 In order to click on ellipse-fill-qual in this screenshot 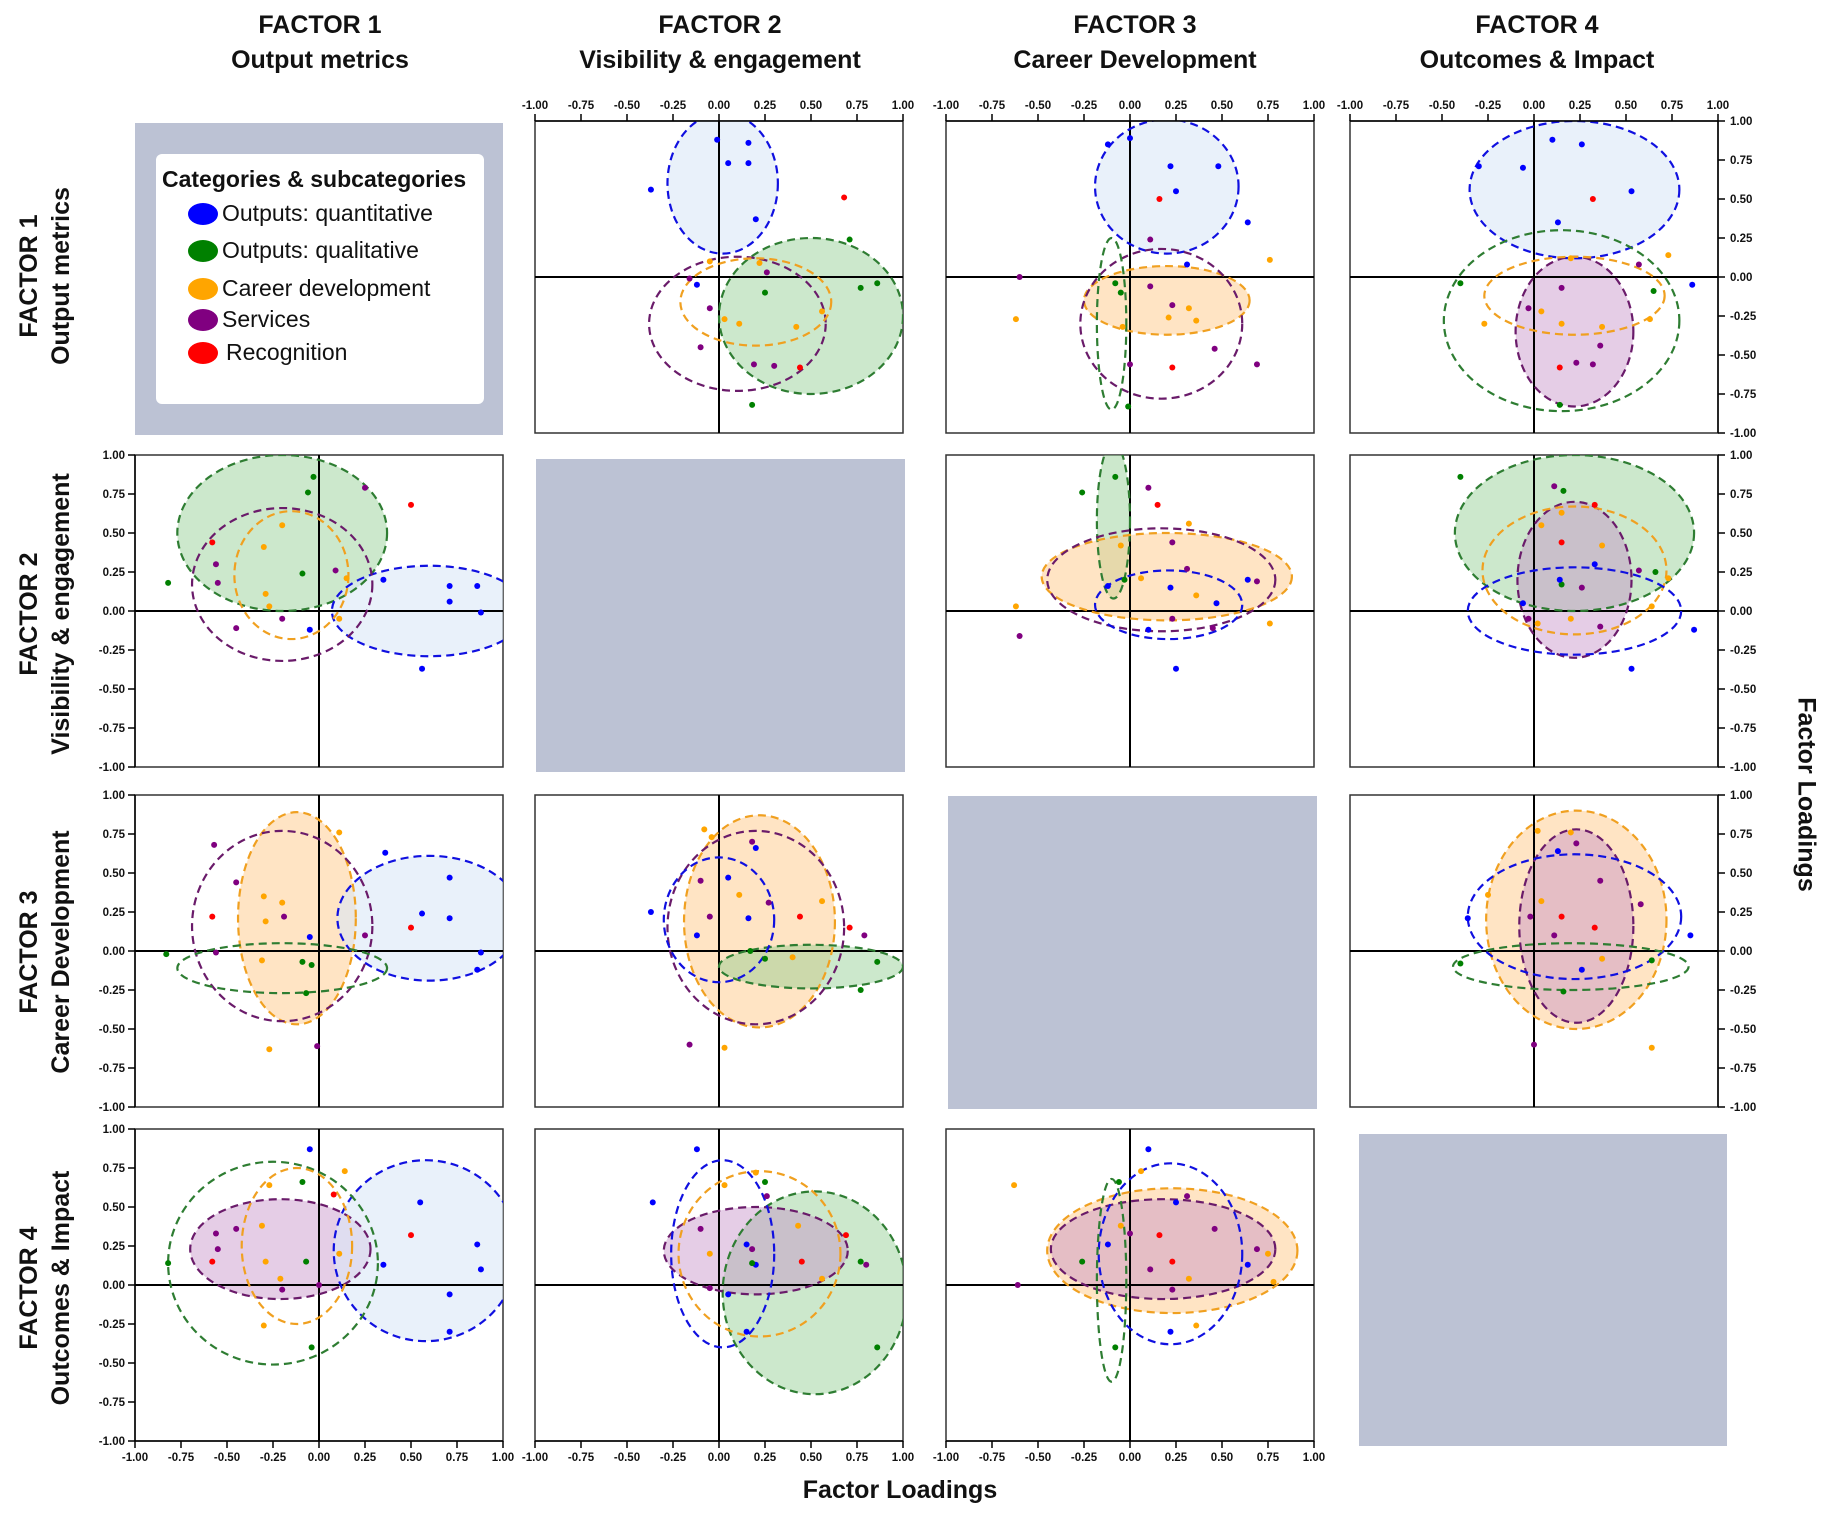, I will do `click(811, 966)`.